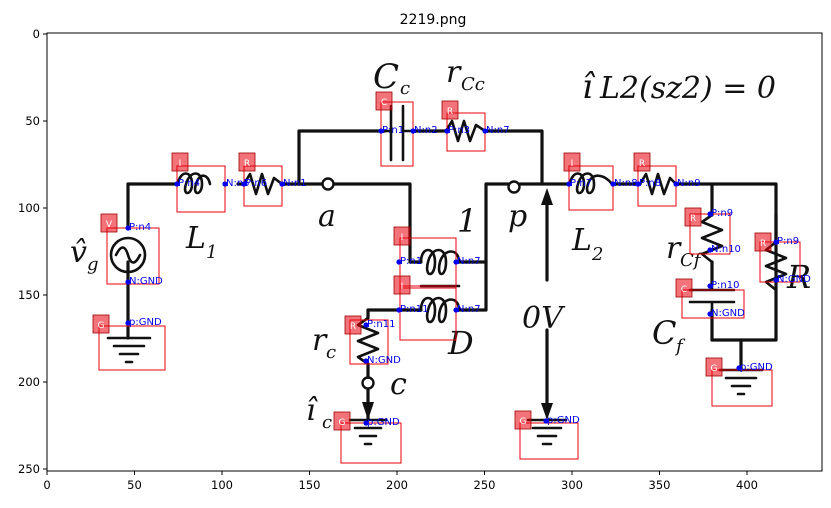 The image size is (831, 508). Describe the element at coordinates (660, 485) in the screenshot. I see `x-tick-label: 350` at that location.